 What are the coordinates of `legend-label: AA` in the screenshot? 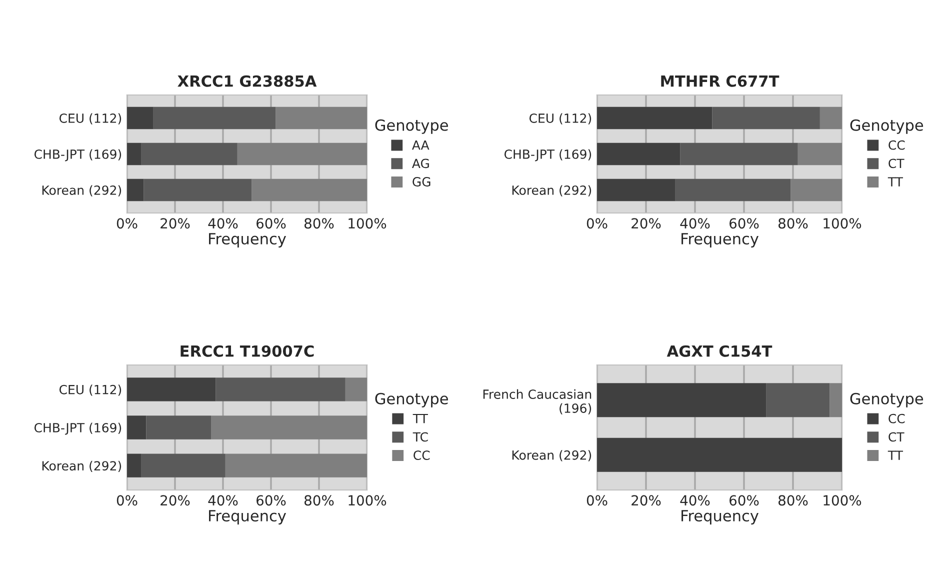 It's located at (421, 145).